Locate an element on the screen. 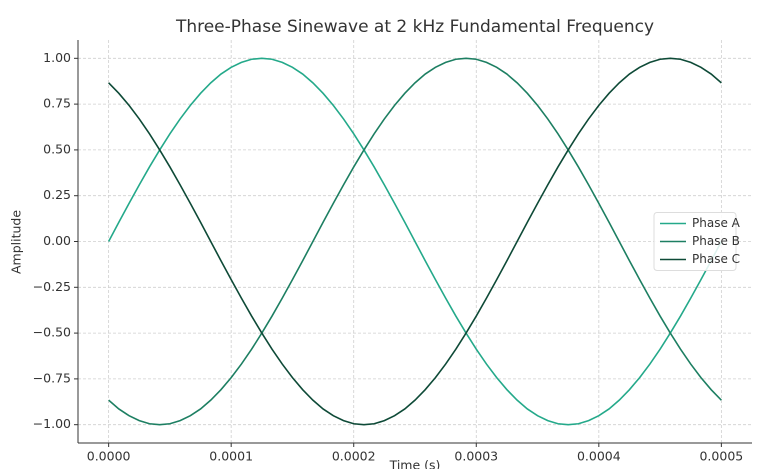  y-tick-label: −0.25 is located at coordinates (52, 286).